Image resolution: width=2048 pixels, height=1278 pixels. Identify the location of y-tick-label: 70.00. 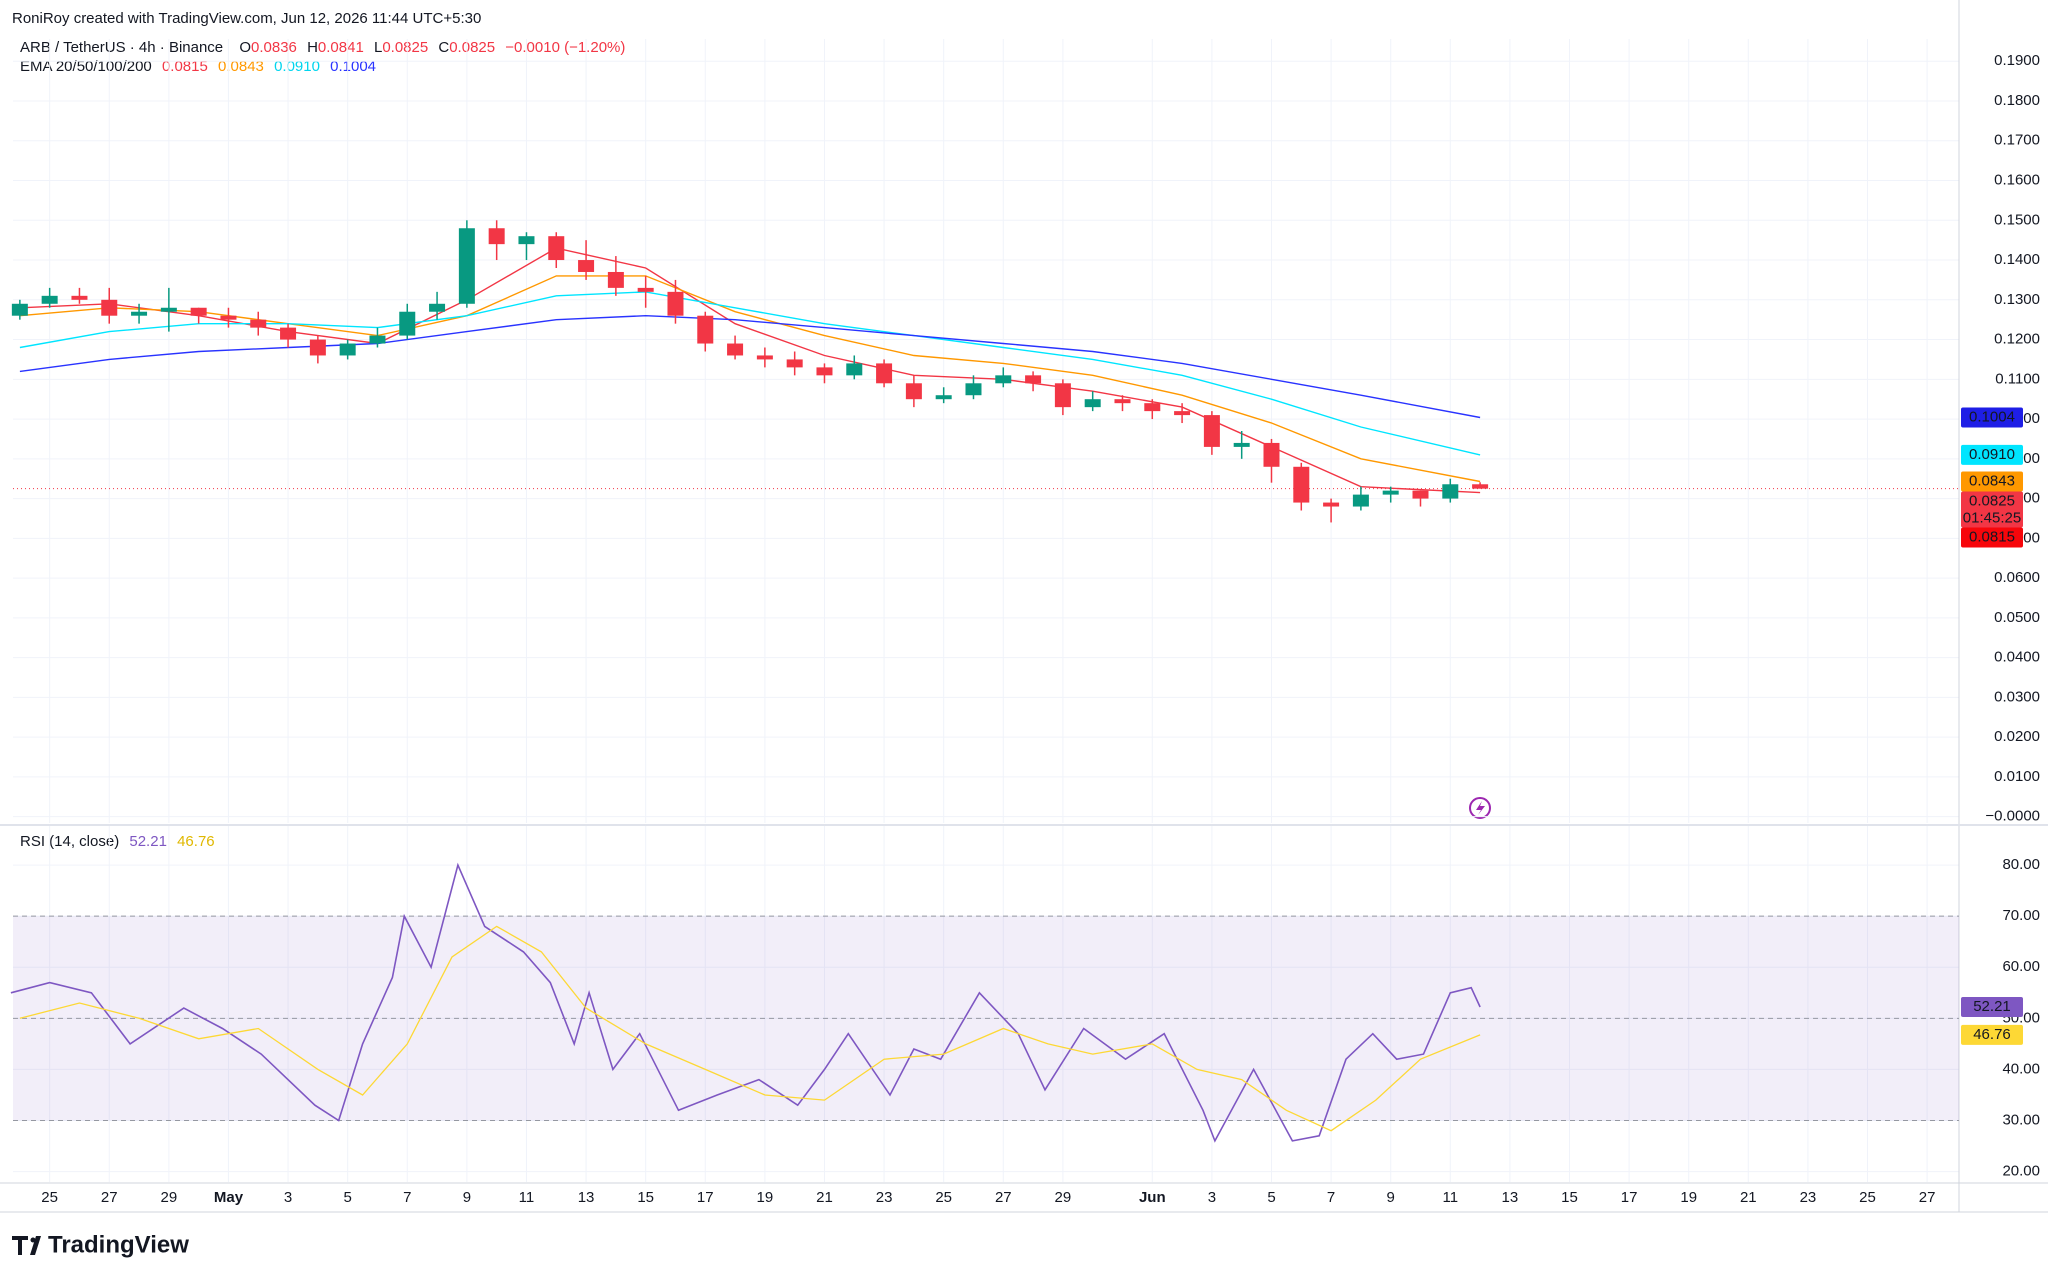
(2021, 915).